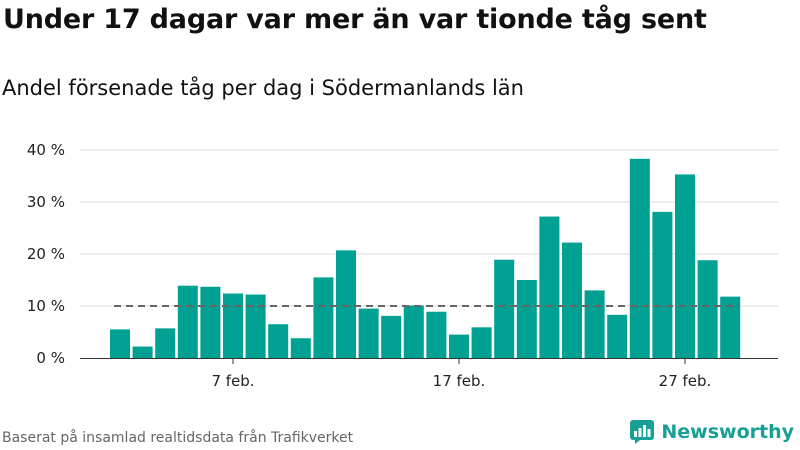 Image resolution: width=800 pixels, height=450 pixels. Describe the element at coordinates (46, 202) in the screenshot. I see `y-tick-label: 30 %` at that location.